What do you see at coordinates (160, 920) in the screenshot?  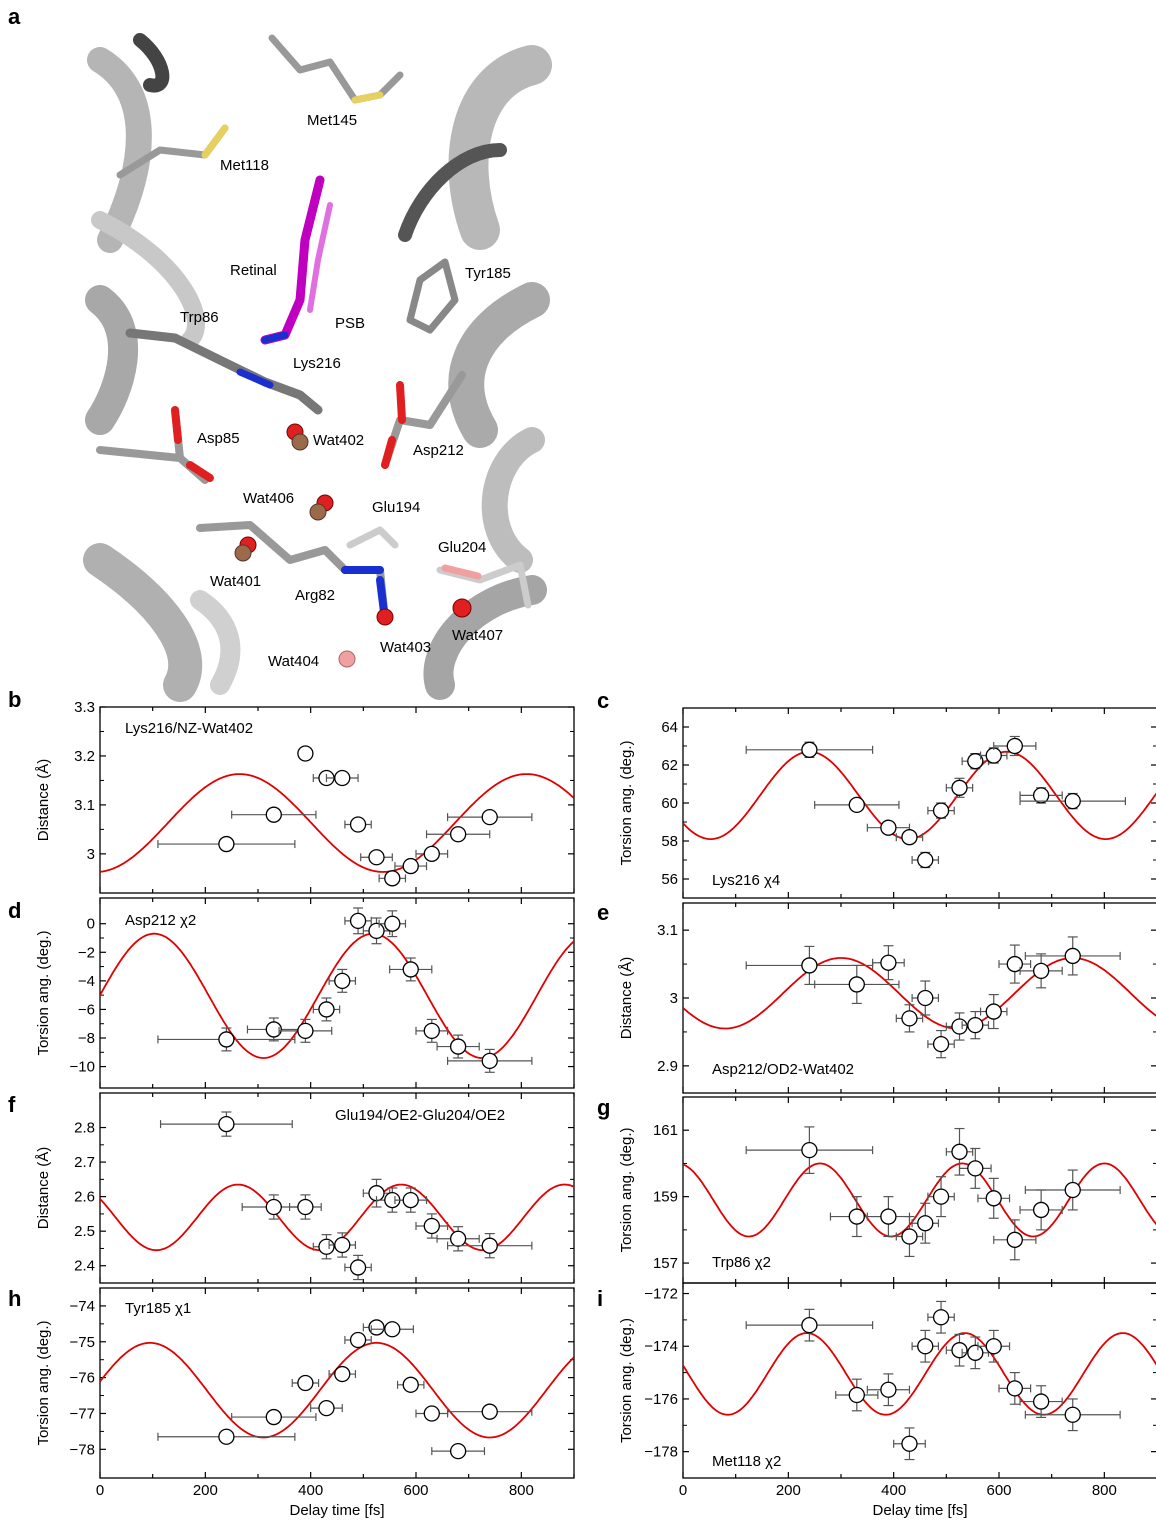 I see `panel-annotation: Asp212 χ2` at bounding box center [160, 920].